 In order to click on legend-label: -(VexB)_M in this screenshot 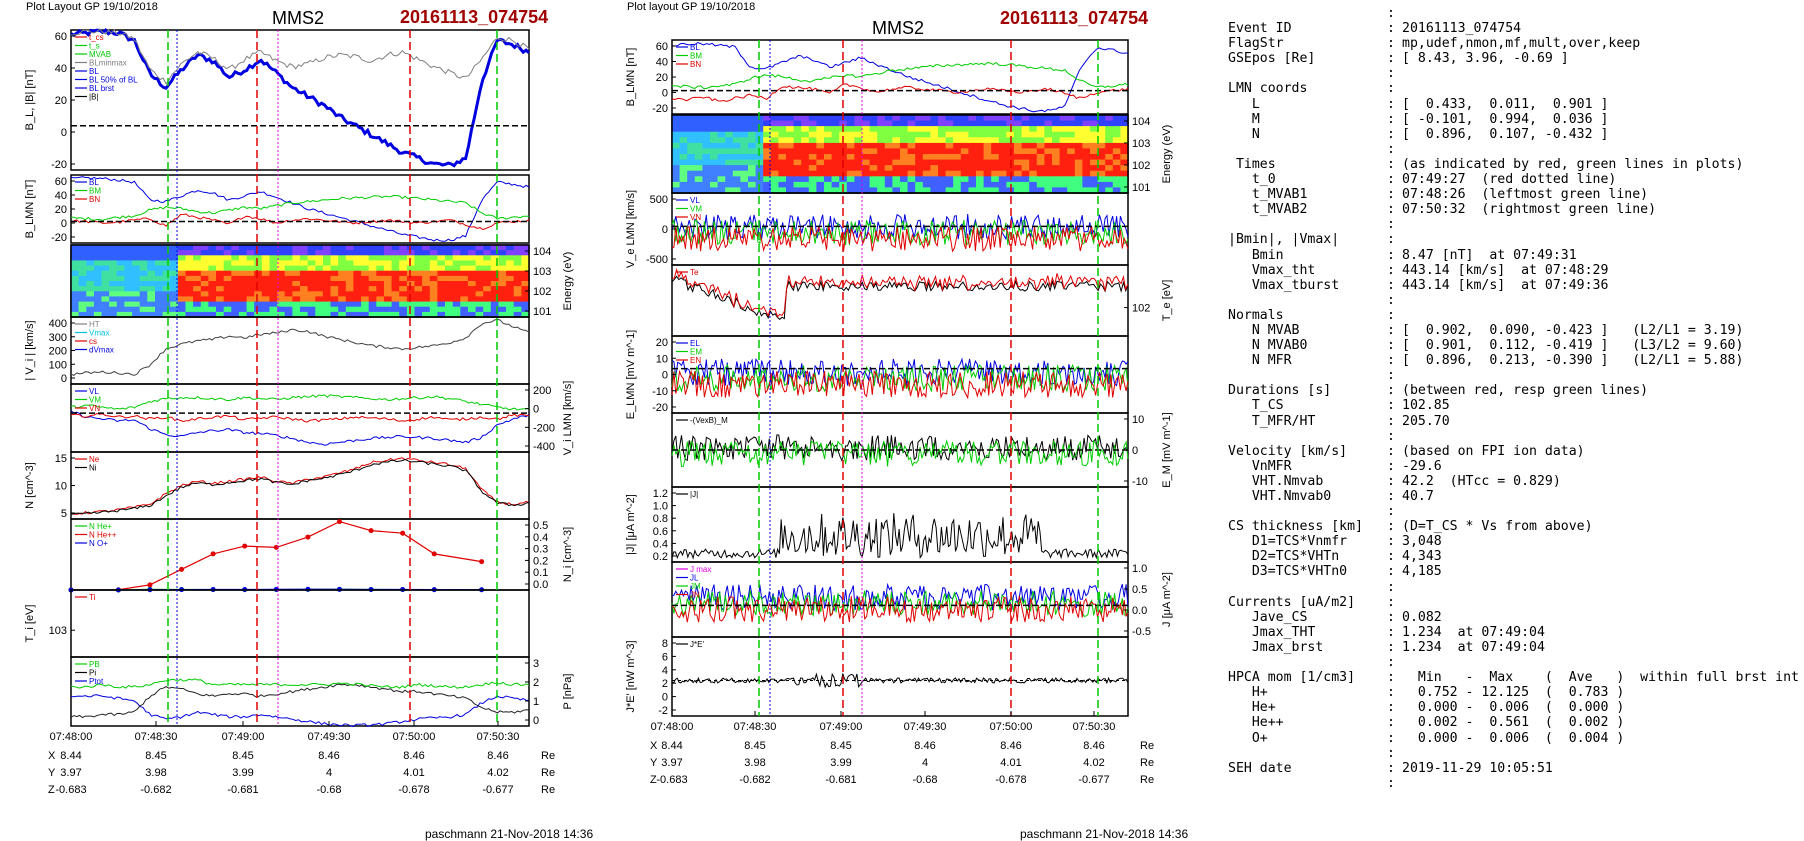, I will do `click(709, 420)`.